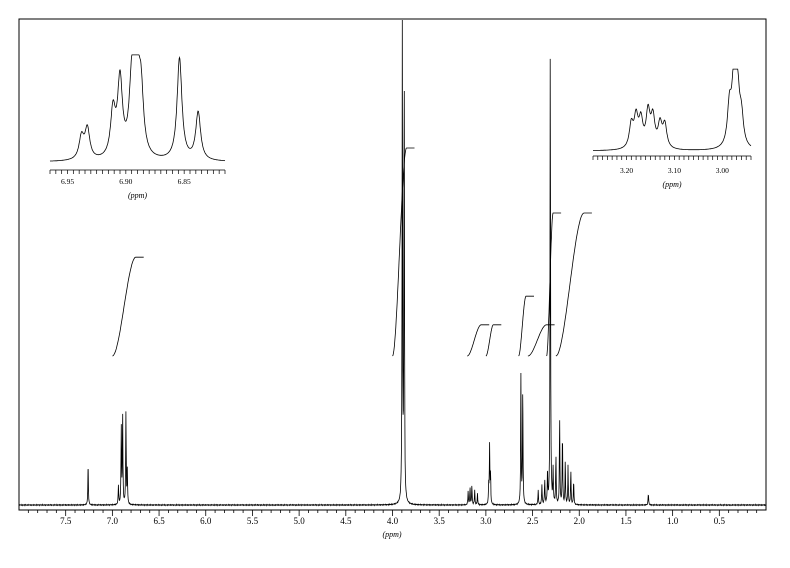 This screenshot has width=790, height=568. Describe the element at coordinates (206, 521) in the screenshot. I see `x-tick-label: 6.0` at that location.